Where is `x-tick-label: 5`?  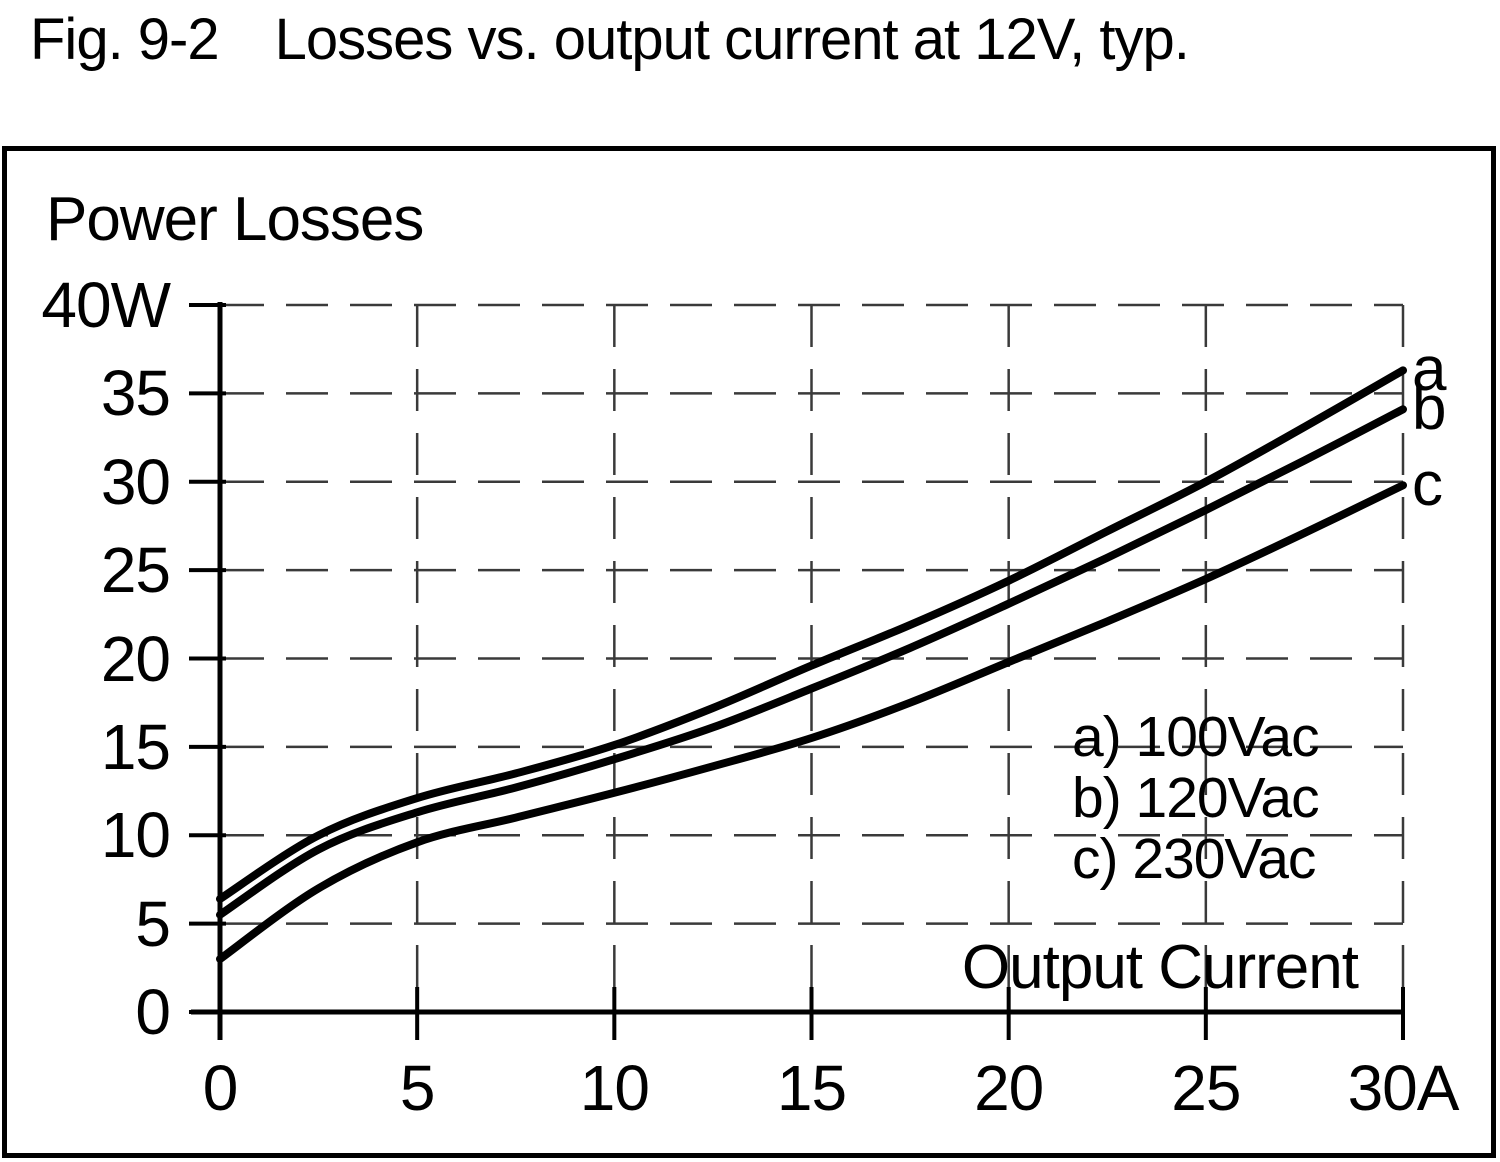 x-tick-label: 5 is located at coordinates (417, 1088).